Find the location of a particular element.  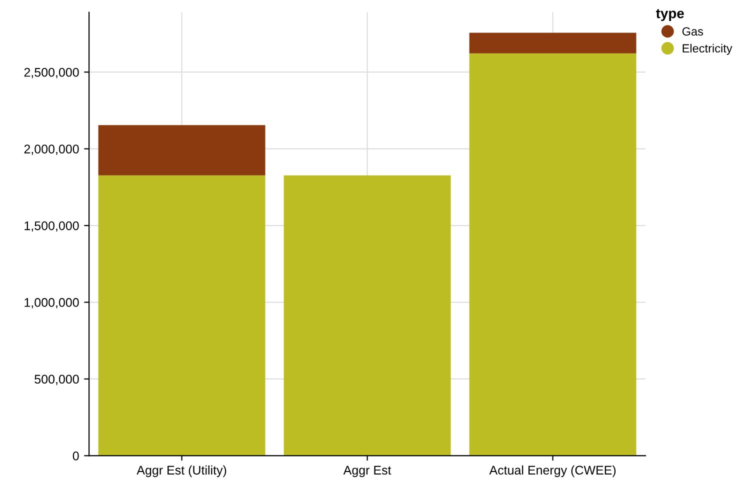

y-tick-label: 2,500,000 is located at coordinates (51, 73).